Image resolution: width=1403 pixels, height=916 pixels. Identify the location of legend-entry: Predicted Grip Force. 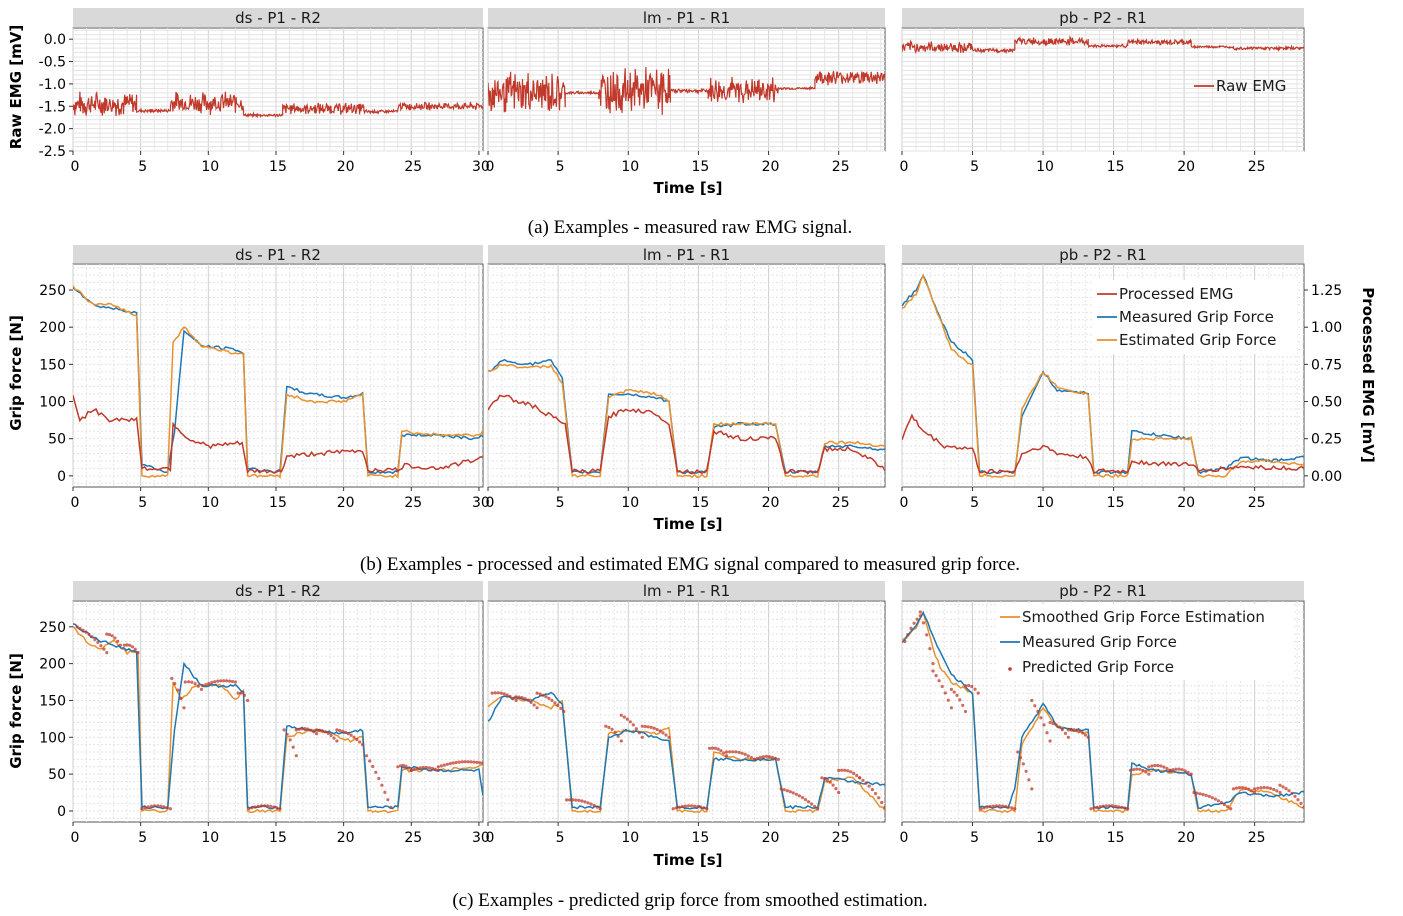
(1098, 667).